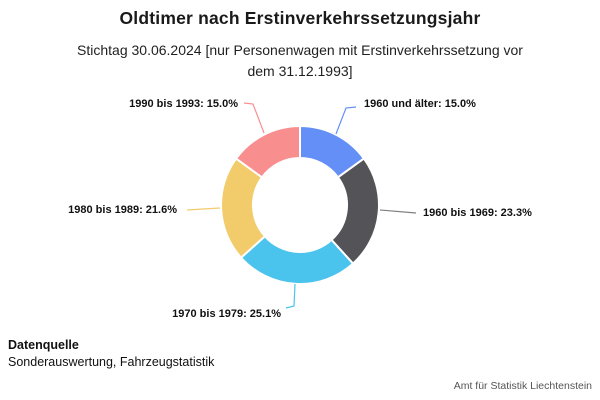  What do you see at coordinates (420, 104) in the screenshot?
I see `slice-label-0: 1960 und älter: 15.0%` at bounding box center [420, 104].